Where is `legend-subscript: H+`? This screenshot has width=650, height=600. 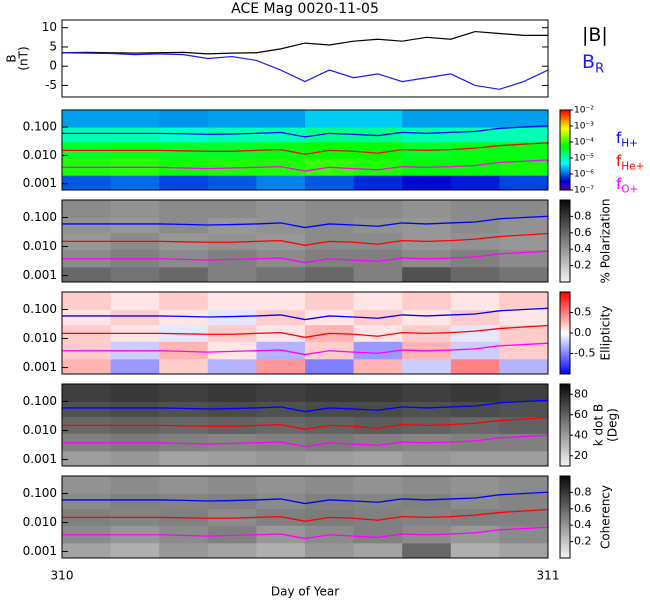
legend-subscript: H+ is located at coordinates (629, 143).